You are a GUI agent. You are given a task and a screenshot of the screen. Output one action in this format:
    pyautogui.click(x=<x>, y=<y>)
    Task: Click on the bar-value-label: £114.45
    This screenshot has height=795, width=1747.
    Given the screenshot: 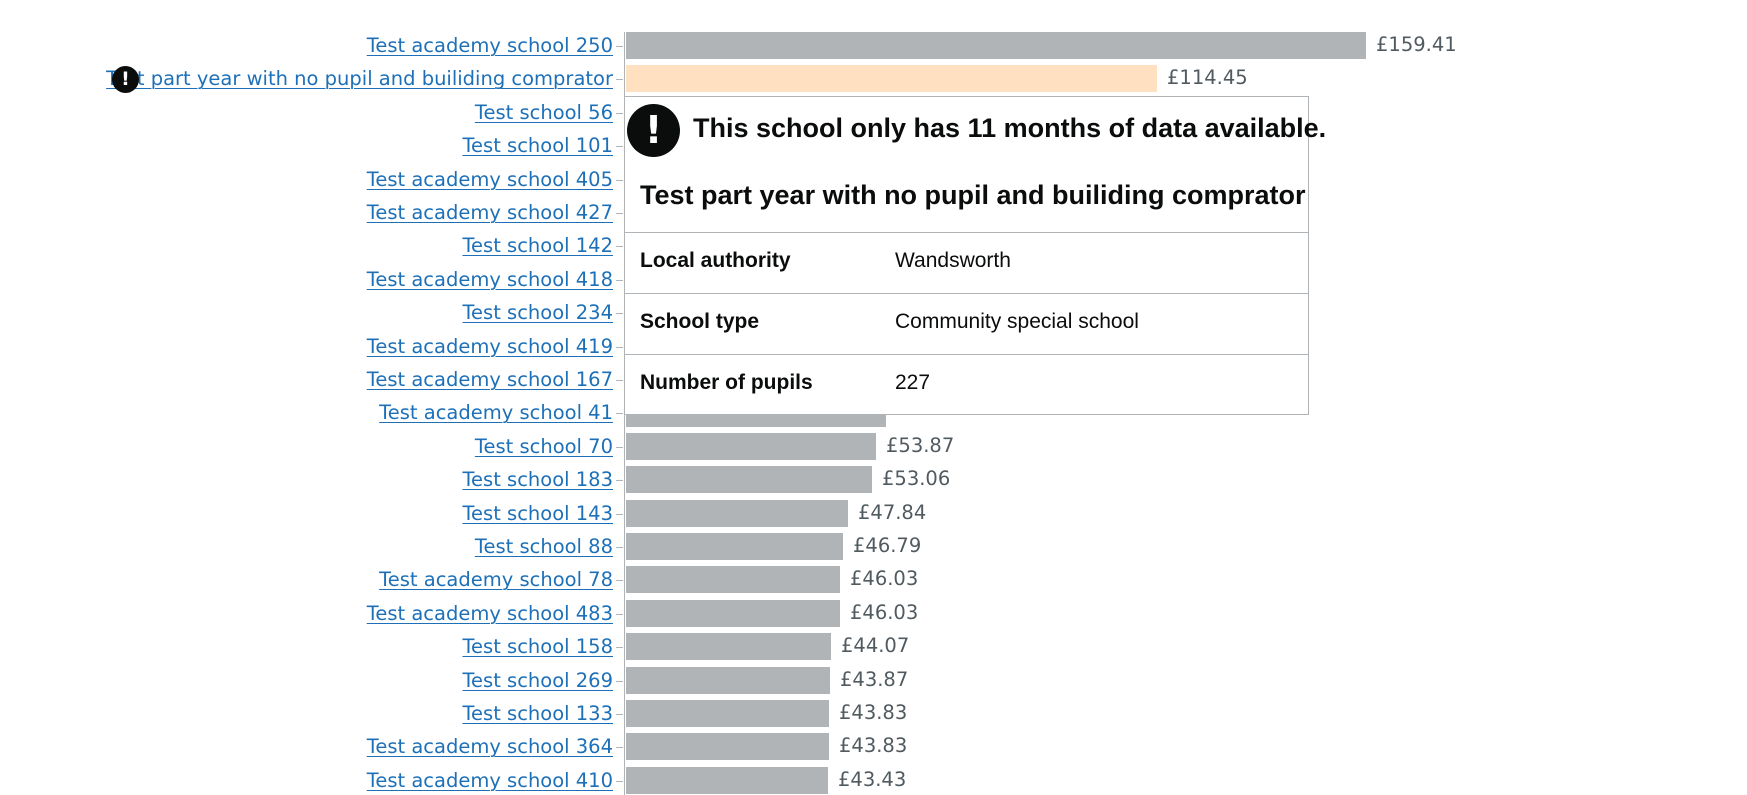 What is the action you would take?
    pyautogui.click(x=1207, y=78)
    